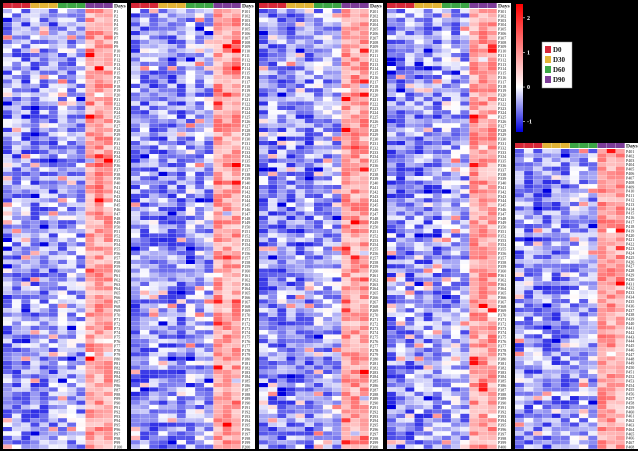 Image resolution: width=638 pixels, height=451 pixels. What do you see at coordinates (117, 209) in the screenshot?
I see `row-label: P46` at bounding box center [117, 209].